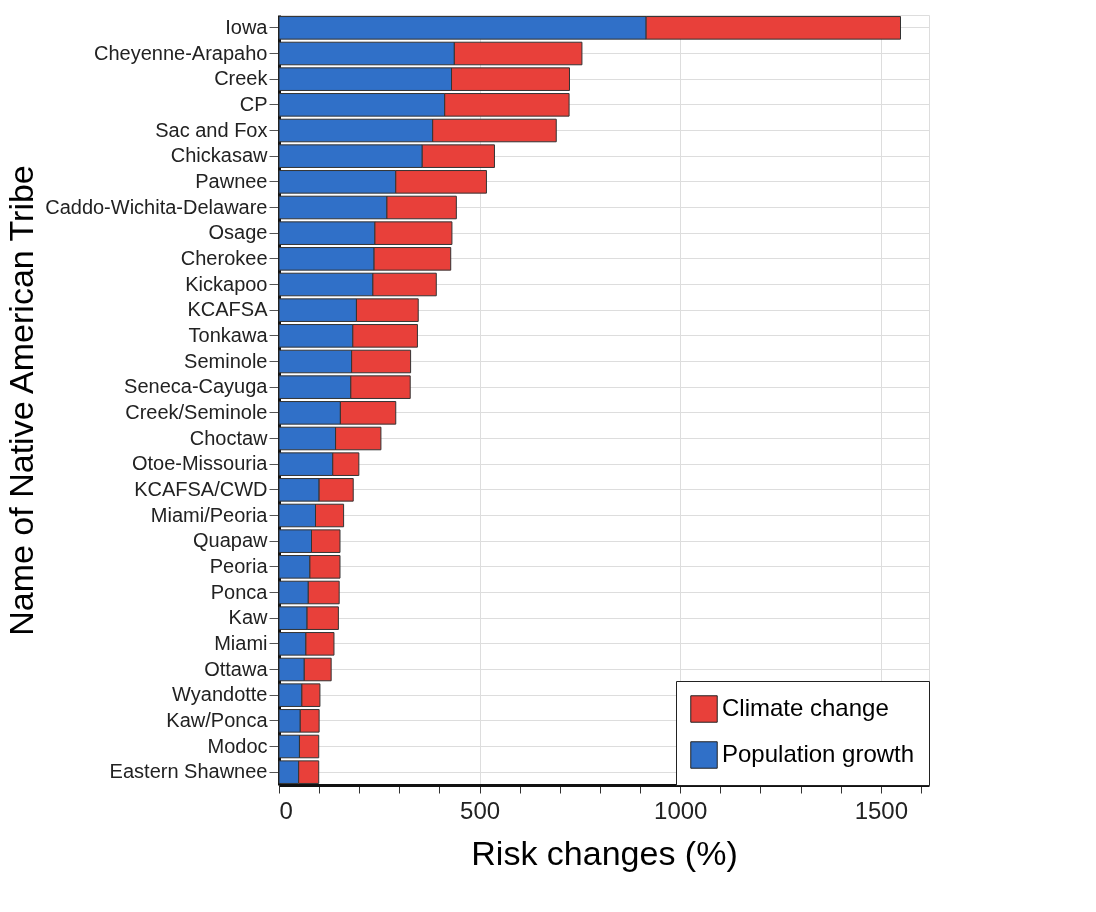 The width and height of the screenshot is (1096, 912). Describe the element at coordinates (818, 753) in the screenshot. I see `legend-label: Population growth` at that location.